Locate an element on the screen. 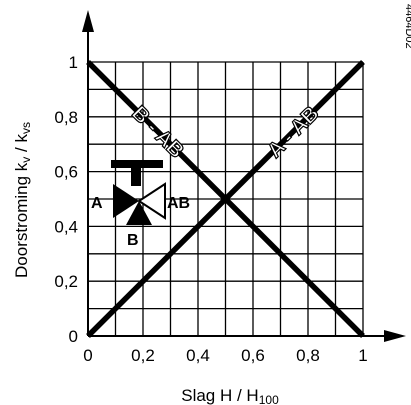 This screenshot has height=405, width=411. valve-port-a-label: A is located at coordinates (97, 203).